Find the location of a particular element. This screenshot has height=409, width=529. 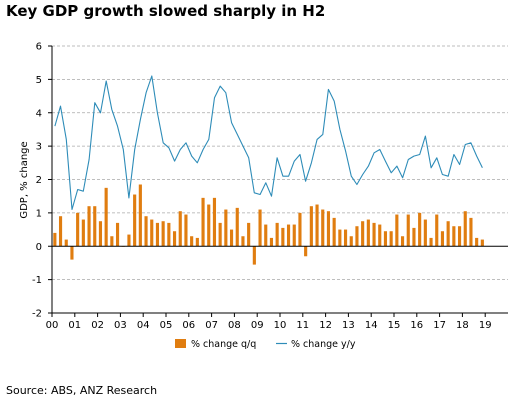

x-tick-label: 11 is located at coordinates (302, 325).